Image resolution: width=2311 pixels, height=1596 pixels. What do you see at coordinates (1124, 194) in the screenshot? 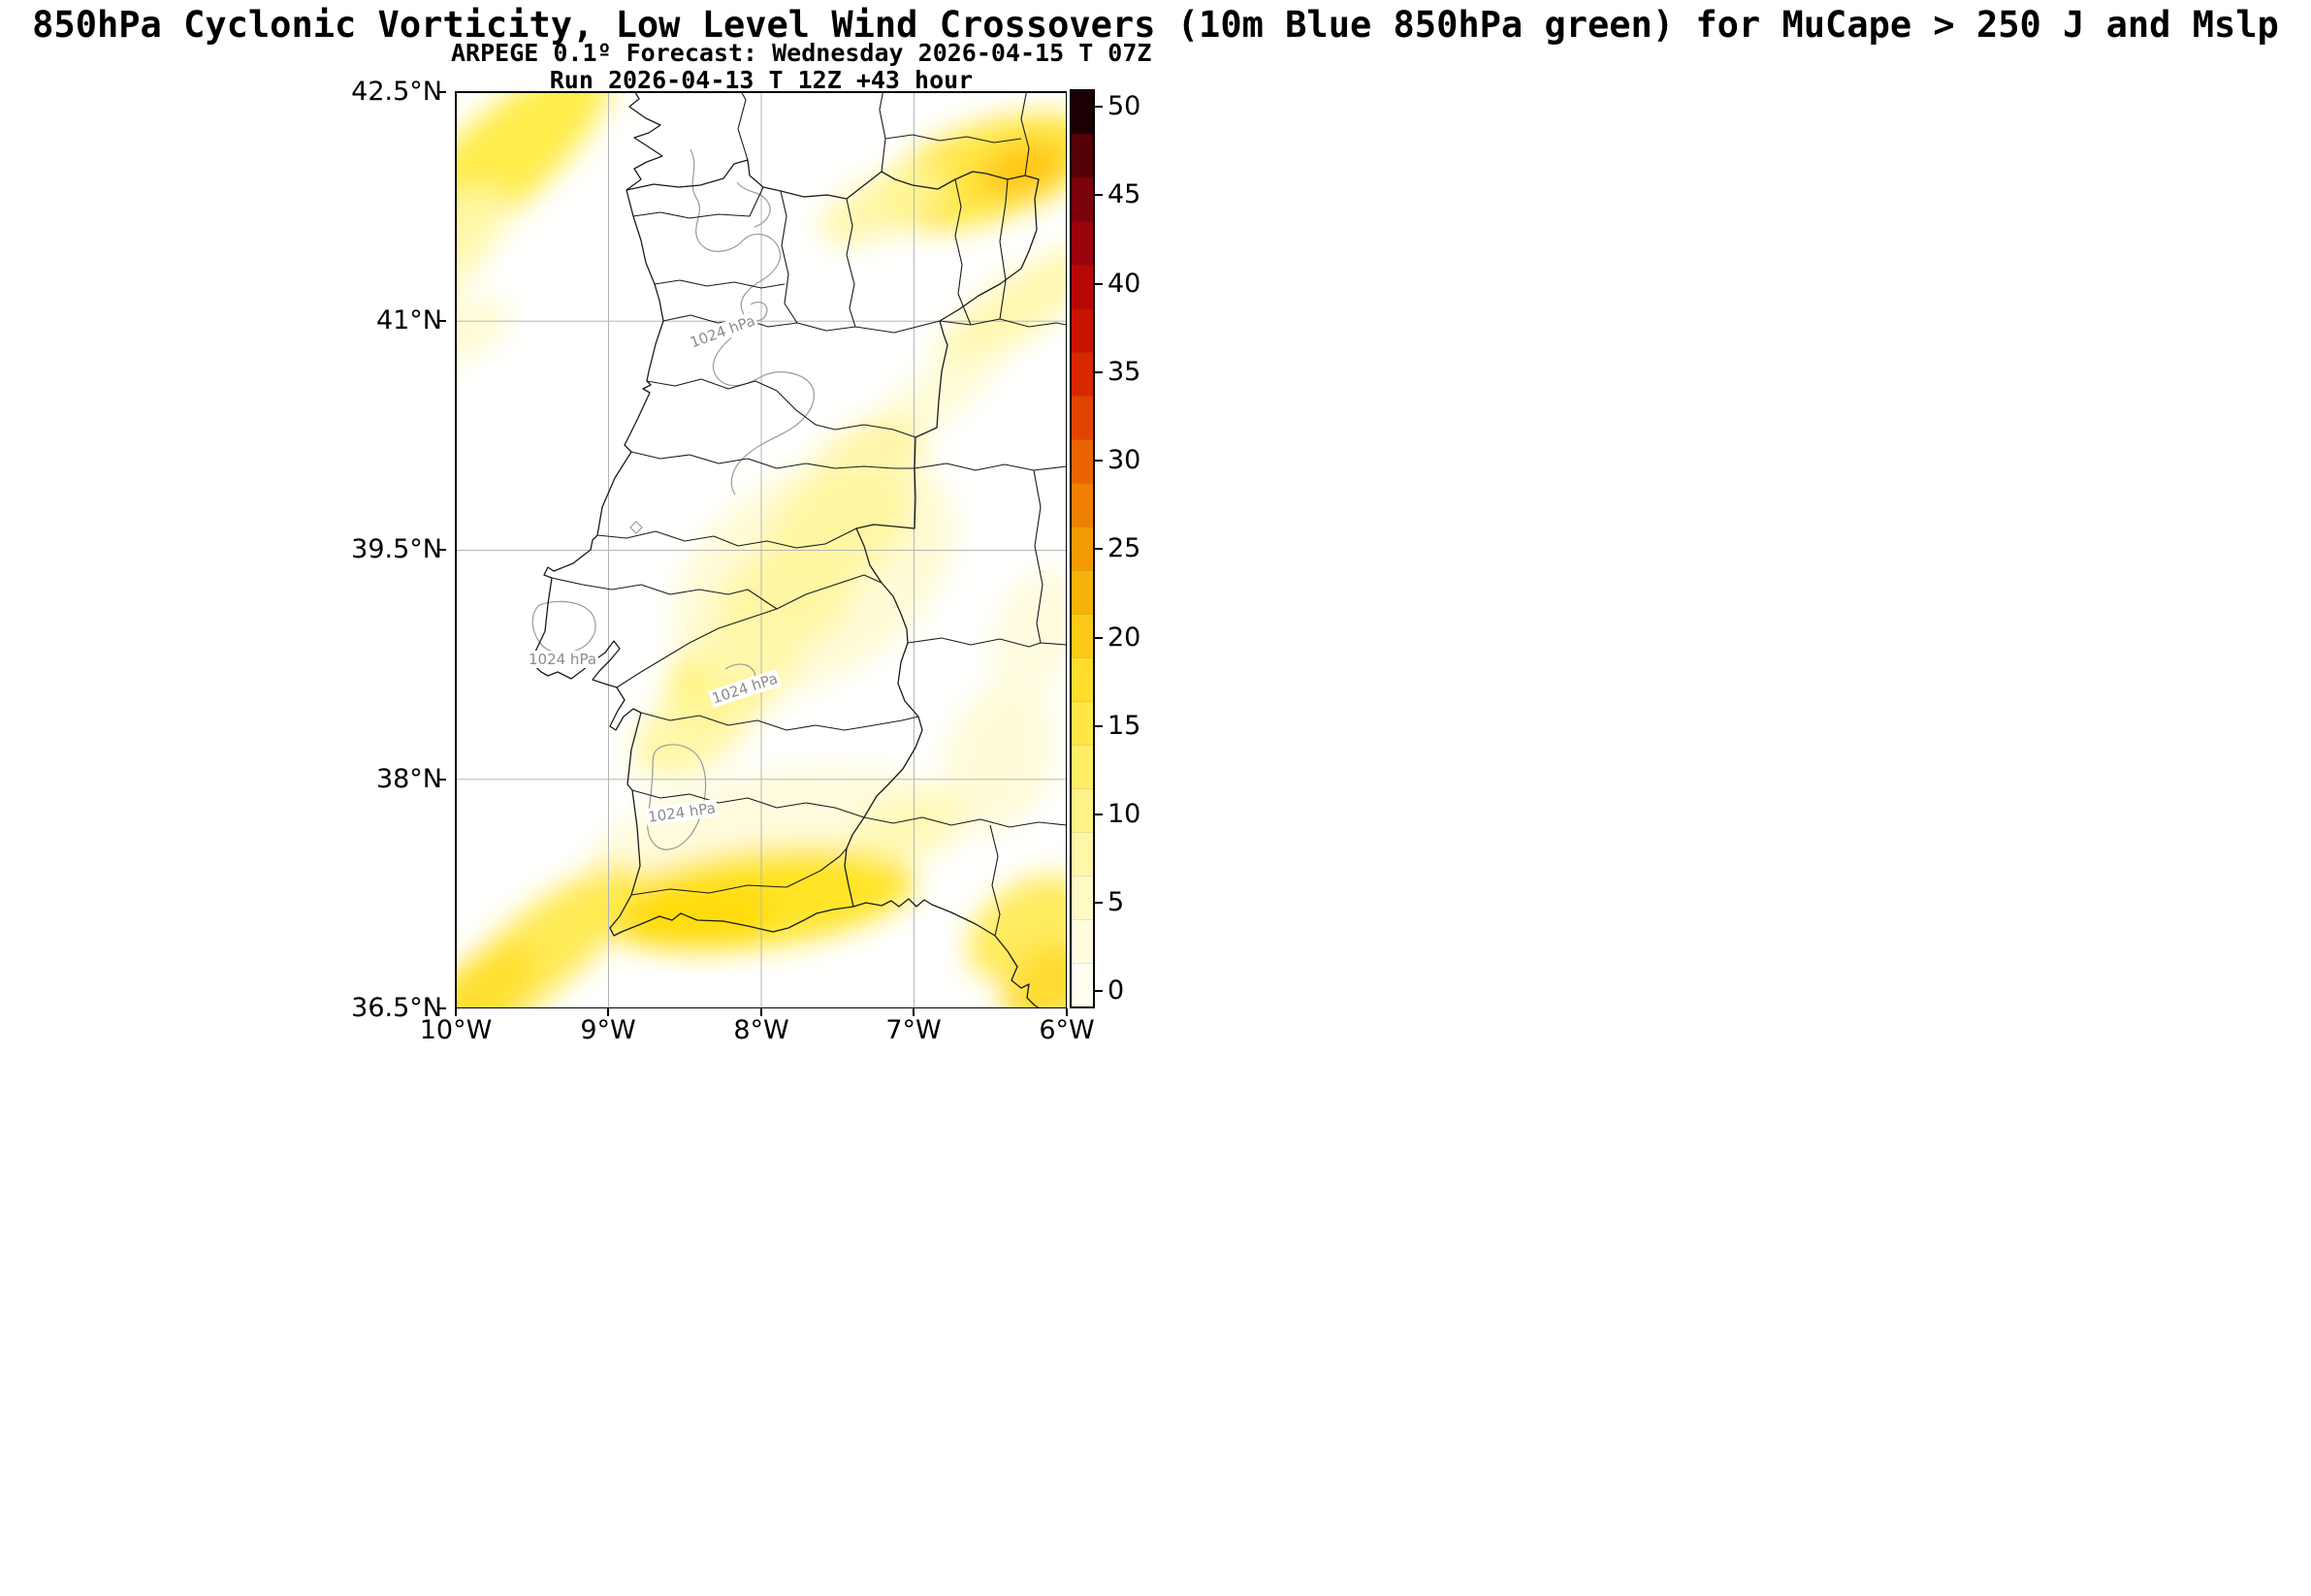
I see `colorbar-tick-label: 45` at bounding box center [1124, 194].